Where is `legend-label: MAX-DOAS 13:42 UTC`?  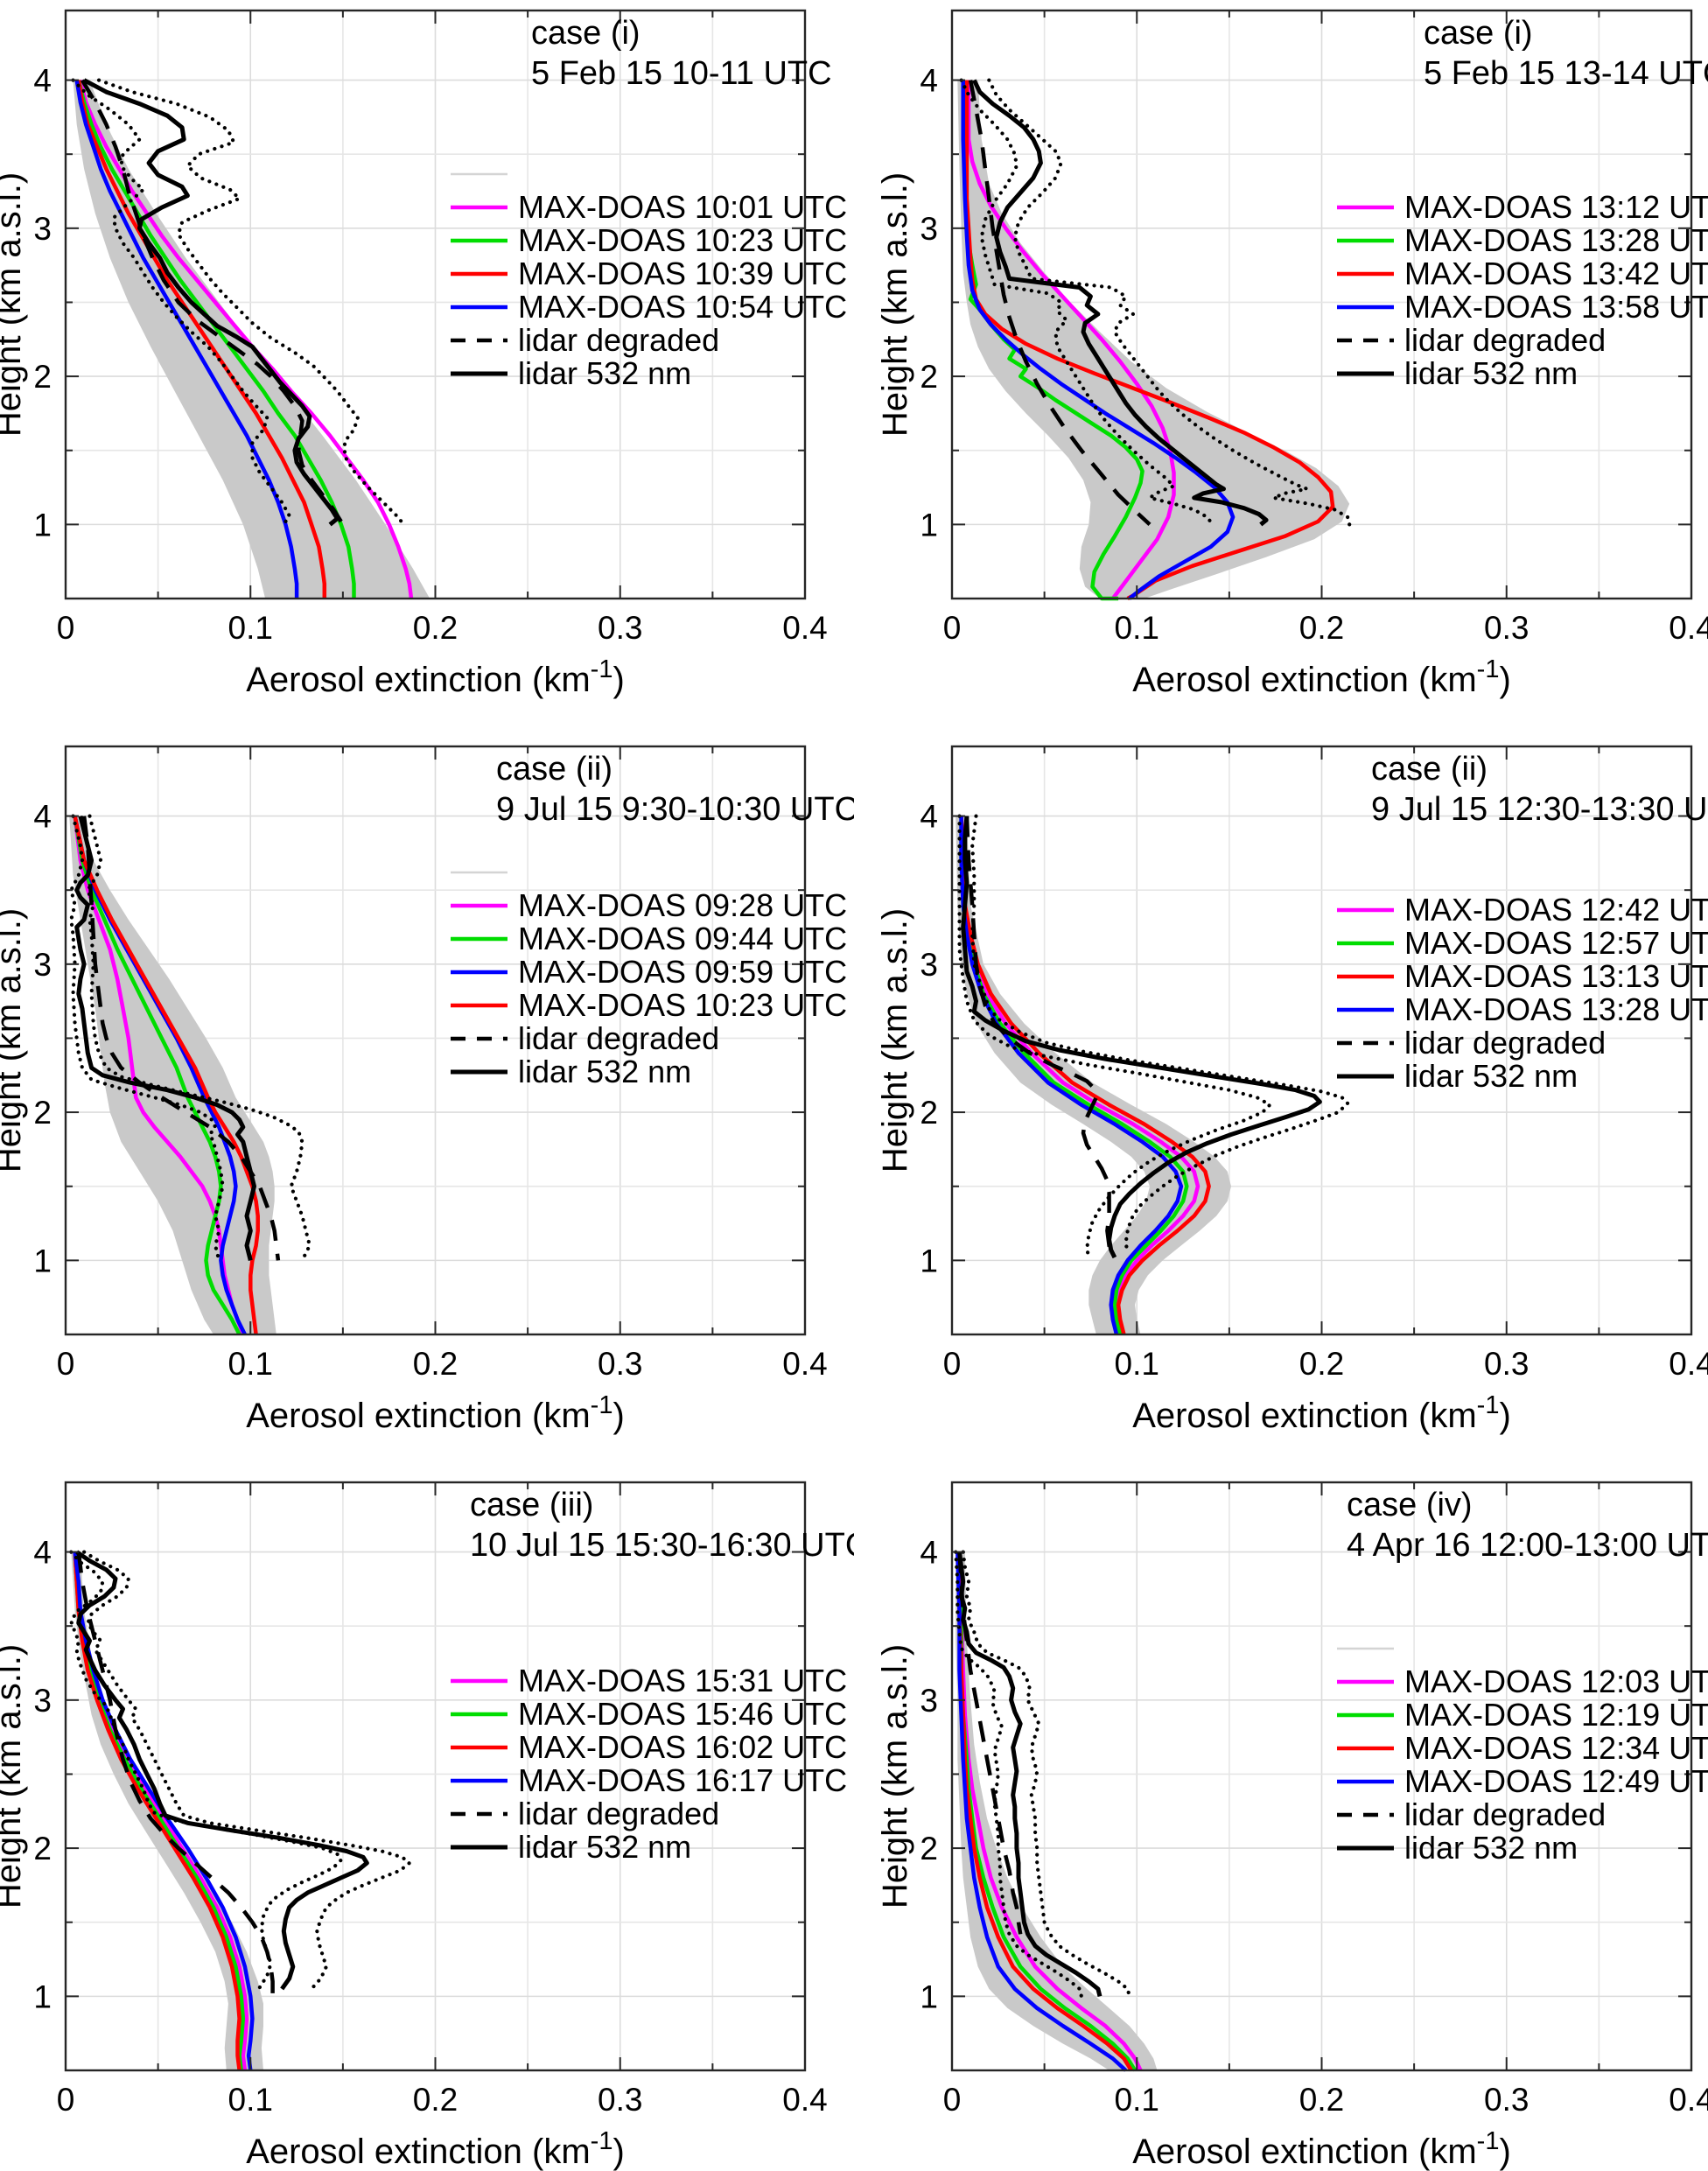 legend-label: MAX-DOAS 13:42 UTC is located at coordinates (1556, 273).